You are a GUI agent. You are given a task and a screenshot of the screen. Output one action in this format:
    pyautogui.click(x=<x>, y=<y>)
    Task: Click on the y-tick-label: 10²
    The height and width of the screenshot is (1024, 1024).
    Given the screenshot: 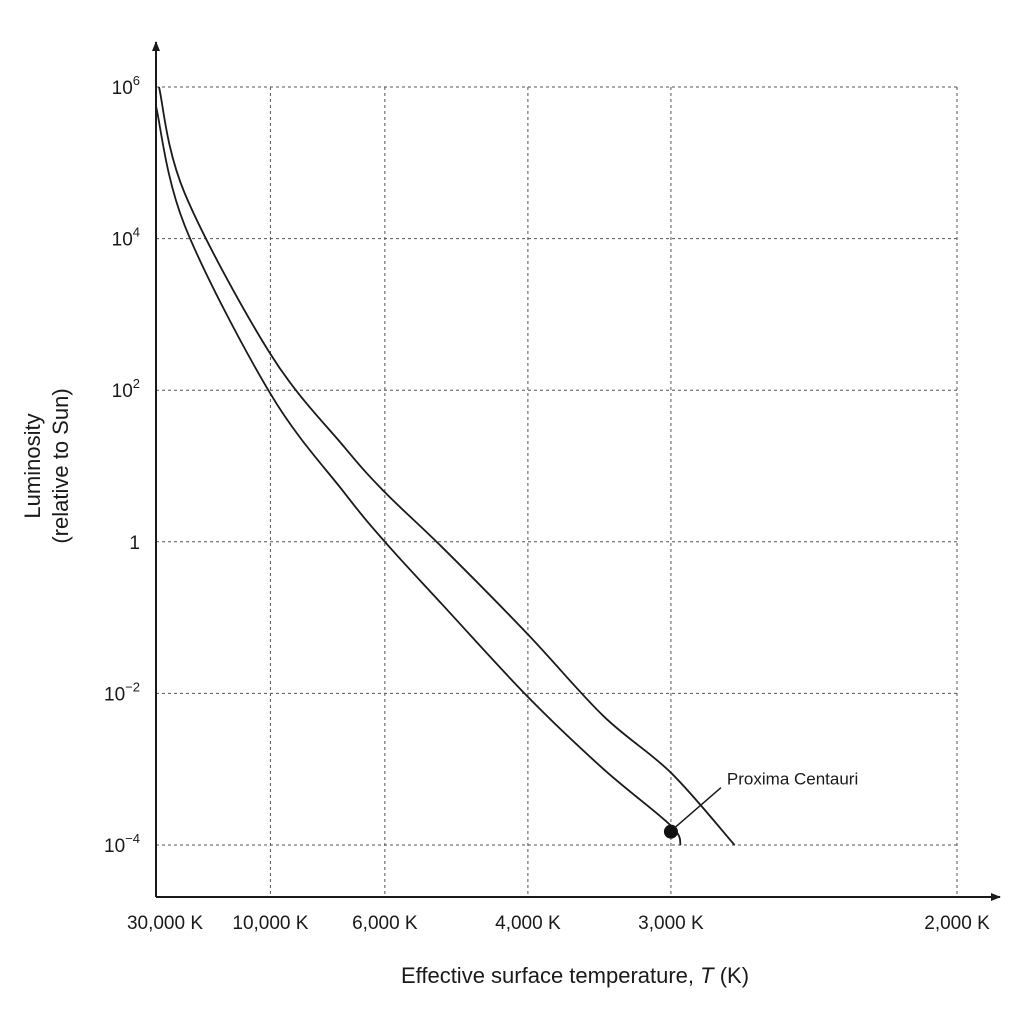 What is the action you would take?
    pyautogui.click(x=126, y=389)
    